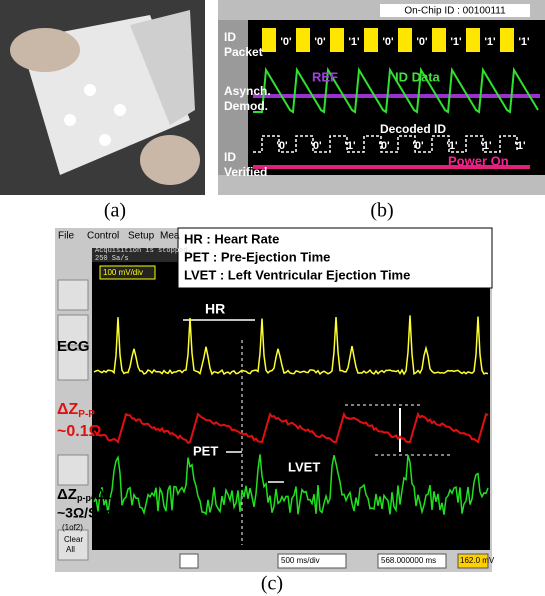  What do you see at coordinates (325, 76) in the screenshot?
I see `ref-label: REF` at bounding box center [325, 76].